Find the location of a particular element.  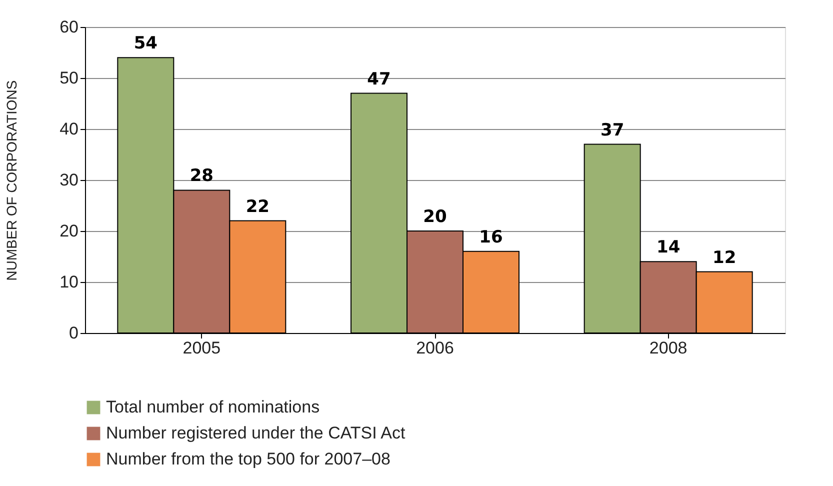

y-axis-title: NUMBER OF CORPORATIONS is located at coordinates (12, 180).